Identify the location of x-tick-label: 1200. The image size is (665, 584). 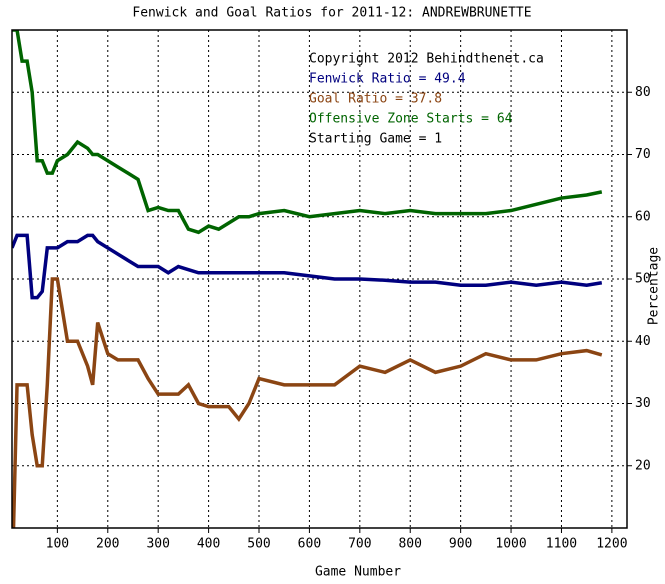
(611, 544).